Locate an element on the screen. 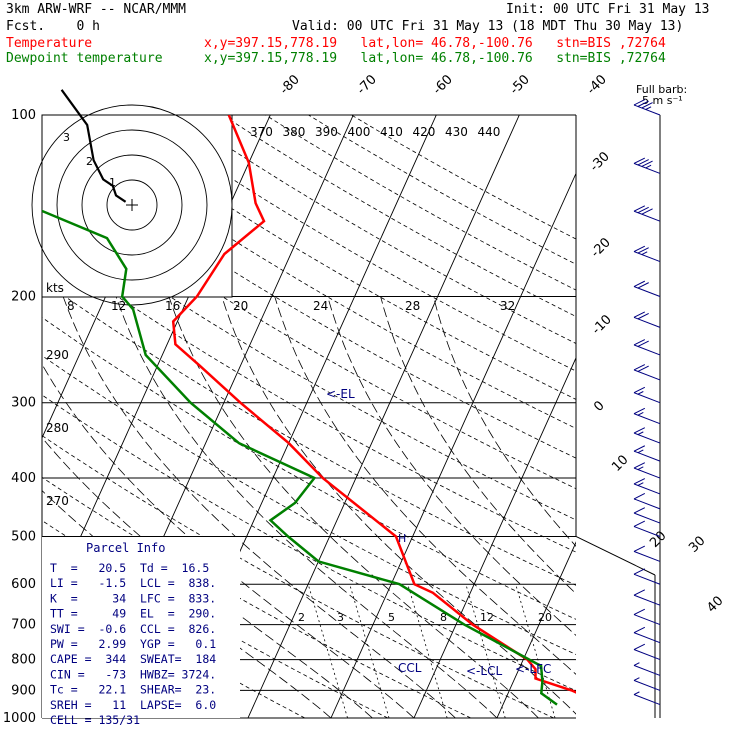  hodograph-height-label: 2 is located at coordinates (89, 161).